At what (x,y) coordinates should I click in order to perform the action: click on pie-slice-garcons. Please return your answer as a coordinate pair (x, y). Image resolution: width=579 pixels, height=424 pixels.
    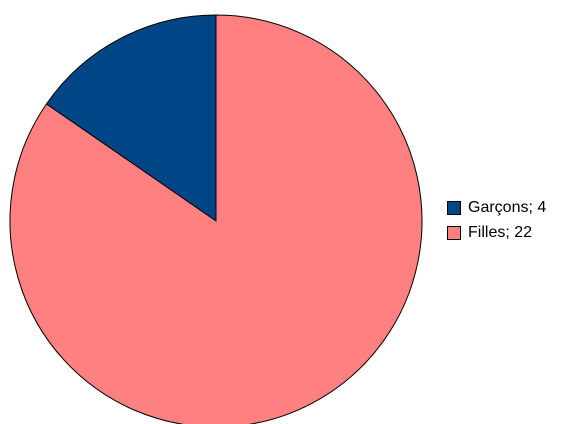
    Looking at the image, I should click on (131, 118).